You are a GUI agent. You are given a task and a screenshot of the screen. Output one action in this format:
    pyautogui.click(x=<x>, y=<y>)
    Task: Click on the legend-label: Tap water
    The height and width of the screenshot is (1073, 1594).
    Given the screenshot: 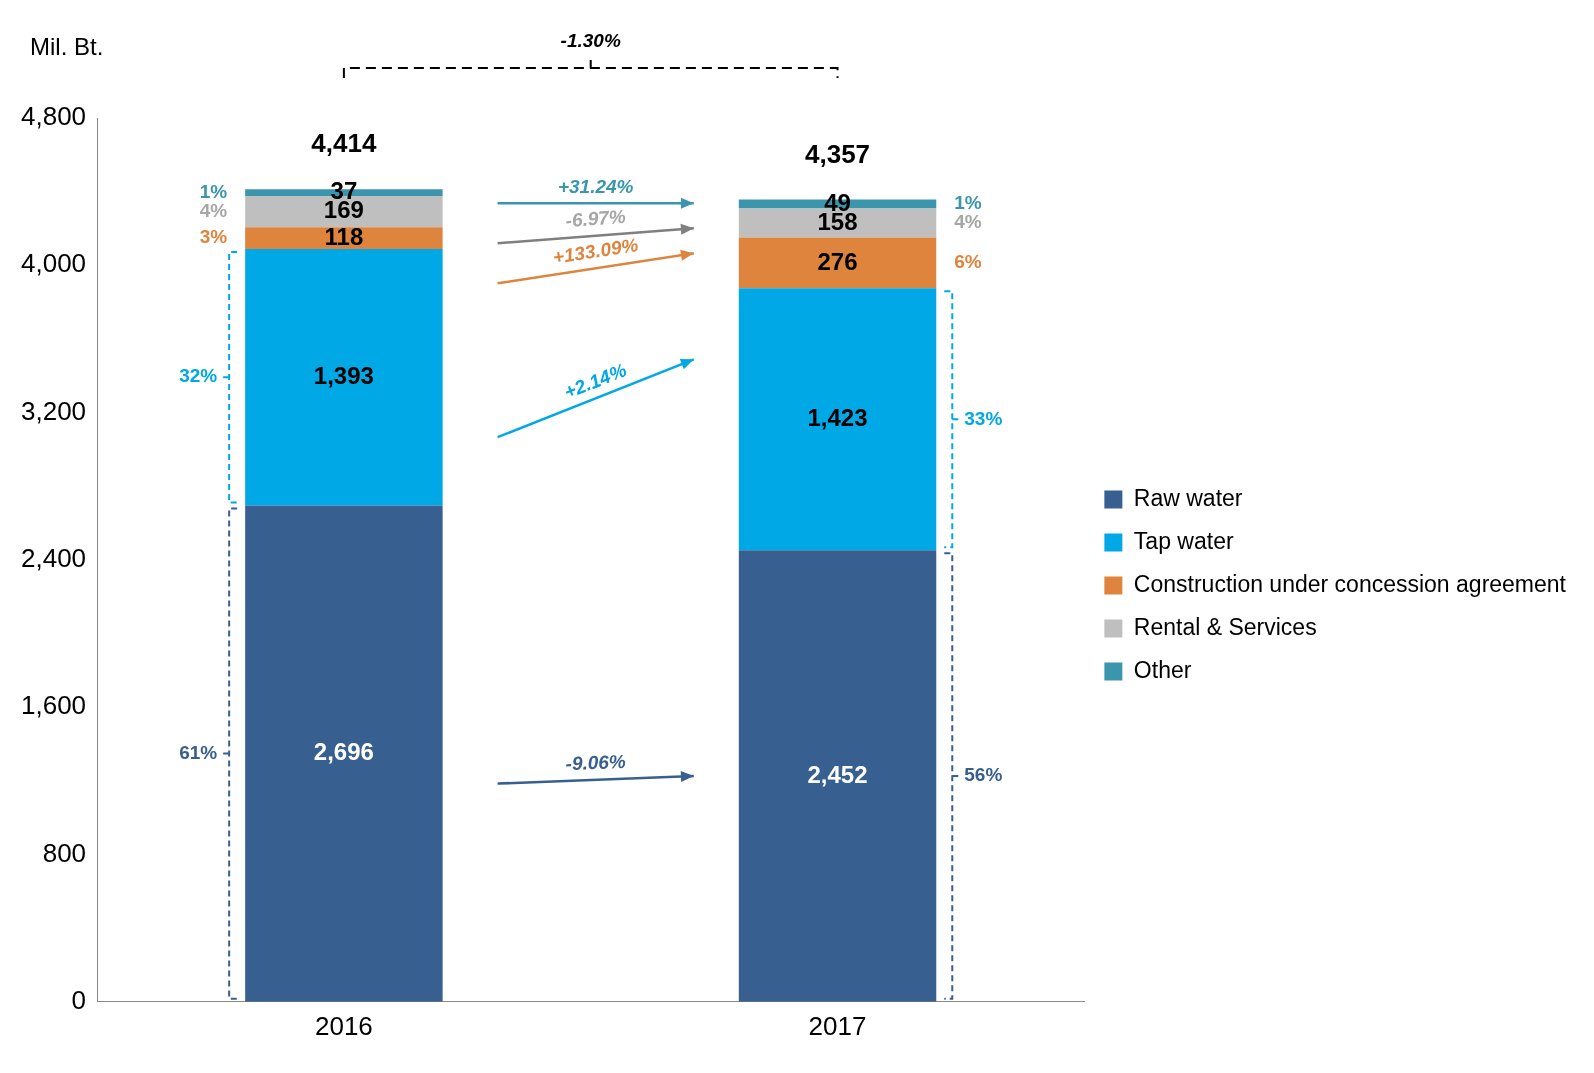 What is the action you would take?
    pyautogui.click(x=1183, y=540)
    